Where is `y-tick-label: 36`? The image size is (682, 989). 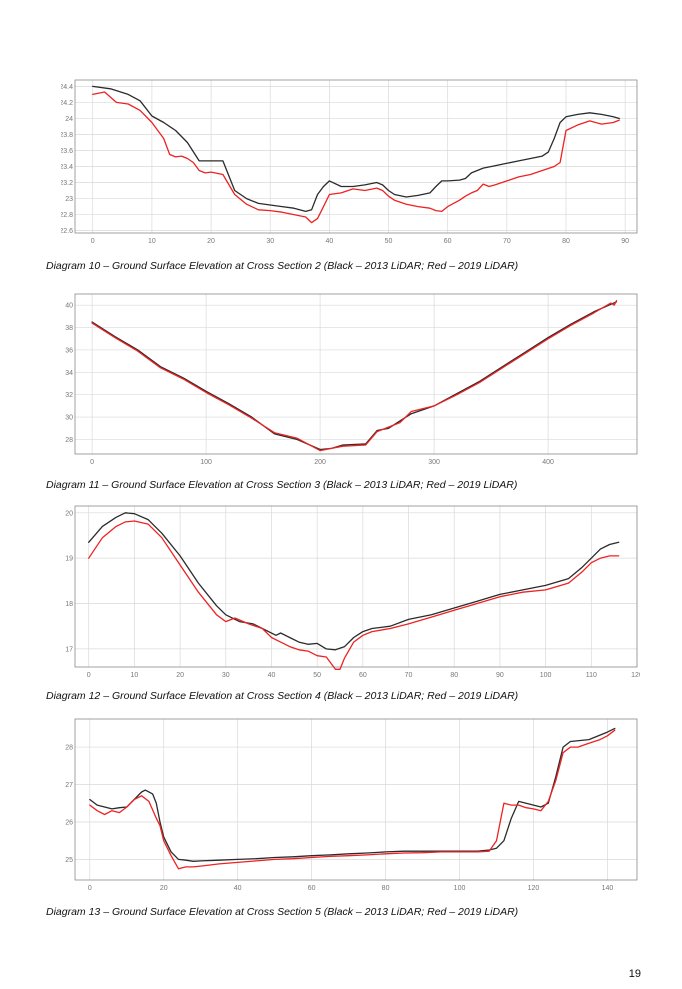 y-tick-label: 36 is located at coordinates (69, 350).